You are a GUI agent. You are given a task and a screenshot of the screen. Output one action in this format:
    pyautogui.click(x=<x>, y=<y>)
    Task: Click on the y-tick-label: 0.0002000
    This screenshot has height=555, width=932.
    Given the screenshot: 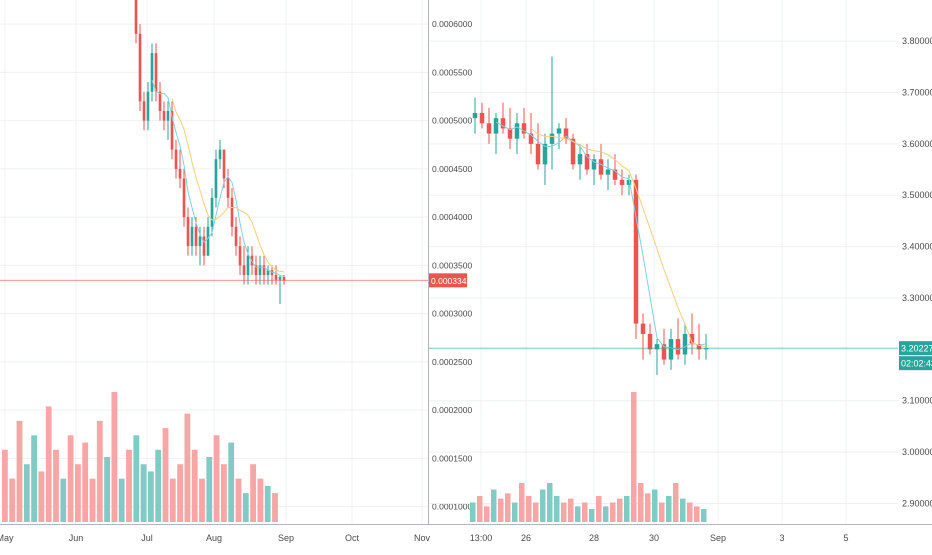 What is the action you would take?
    pyautogui.click(x=452, y=410)
    